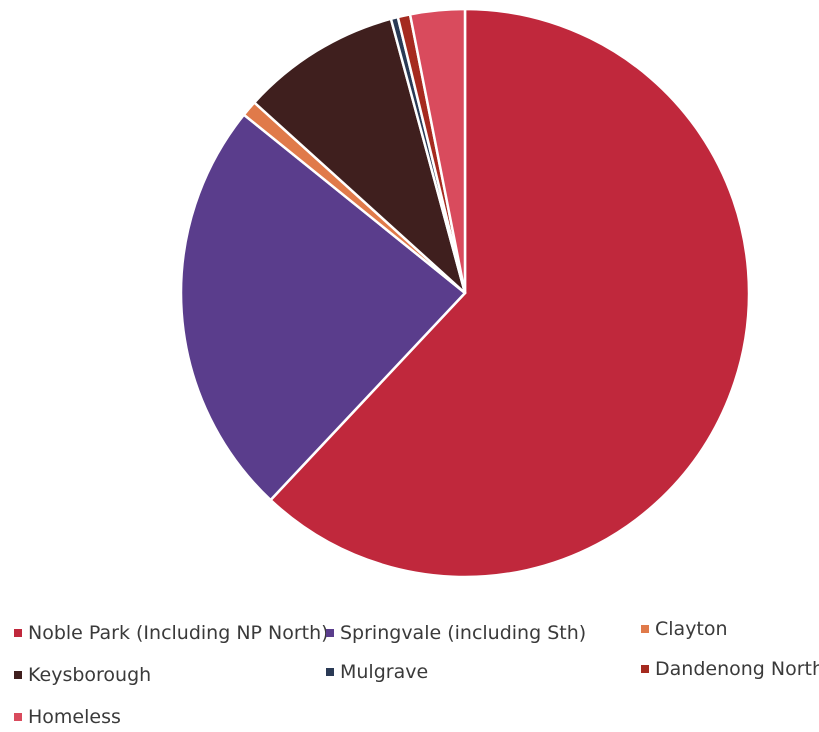 This screenshot has height=732, width=819. Describe the element at coordinates (178, 633) in the screenshot. I see `legend-label-noble-park: Noble Park (Including NP North)` at that location.